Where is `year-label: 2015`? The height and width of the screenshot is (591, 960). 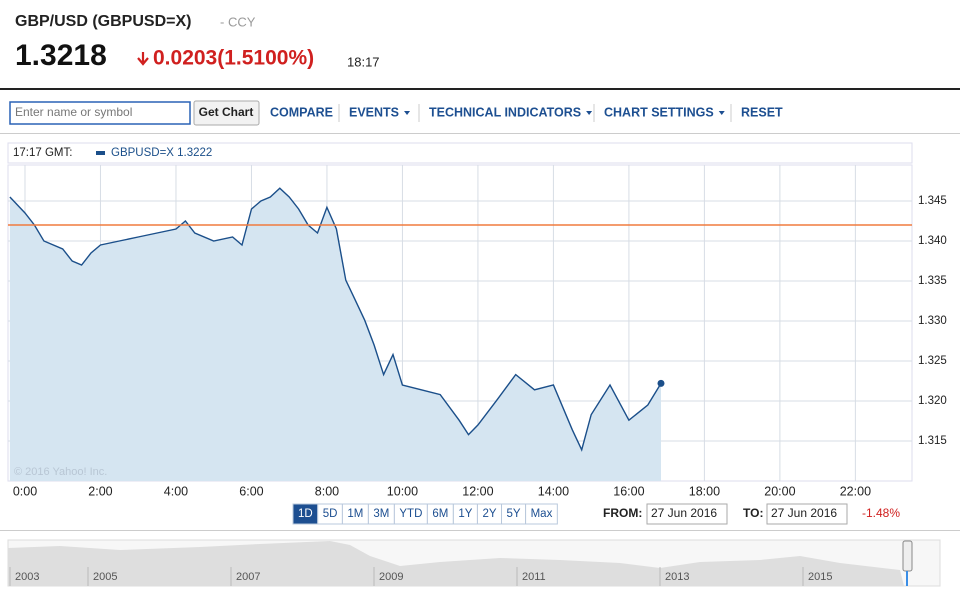
year-label: 2015 is located at coordinates (820, 577).